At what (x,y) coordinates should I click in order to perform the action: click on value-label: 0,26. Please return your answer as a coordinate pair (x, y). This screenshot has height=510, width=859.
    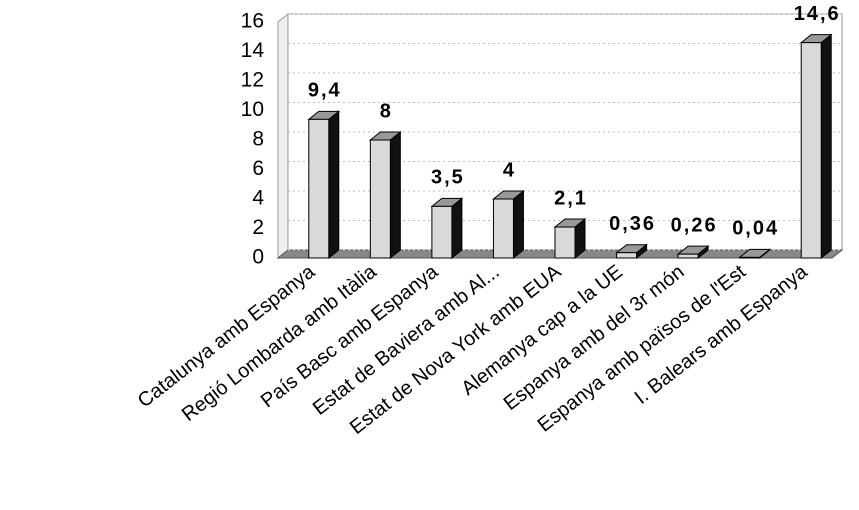
    Looking at the image, I should click on (694, 225).